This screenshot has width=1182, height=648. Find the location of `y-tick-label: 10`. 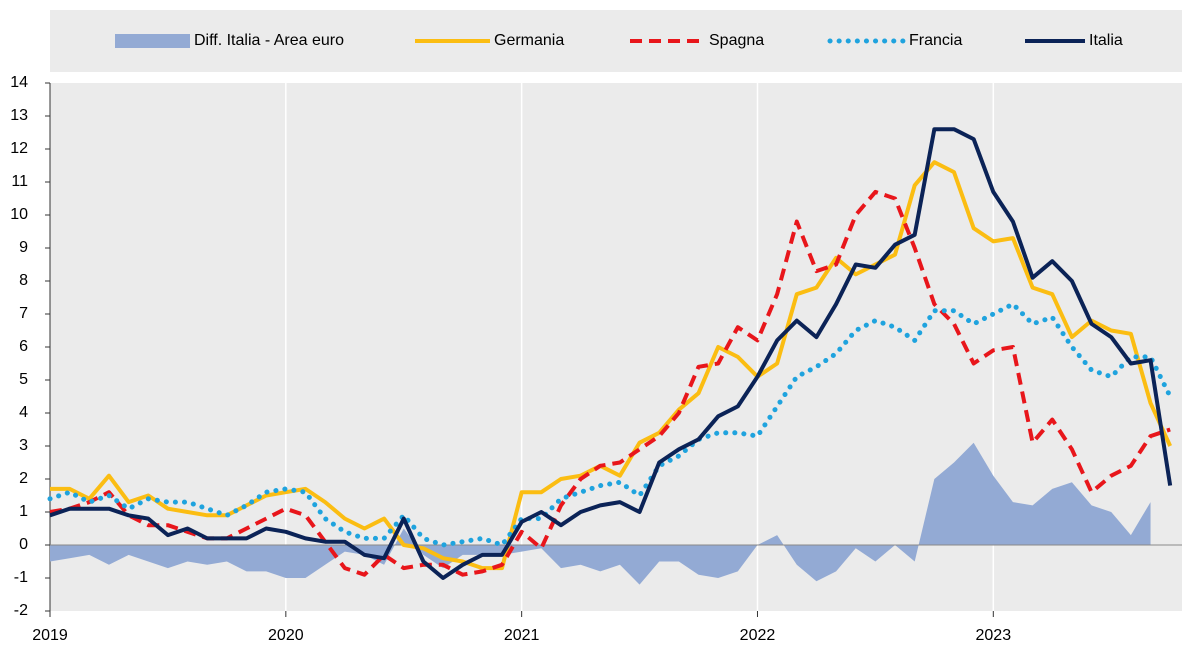

y-tick-label: 10 is located at coordinates (19, 214).